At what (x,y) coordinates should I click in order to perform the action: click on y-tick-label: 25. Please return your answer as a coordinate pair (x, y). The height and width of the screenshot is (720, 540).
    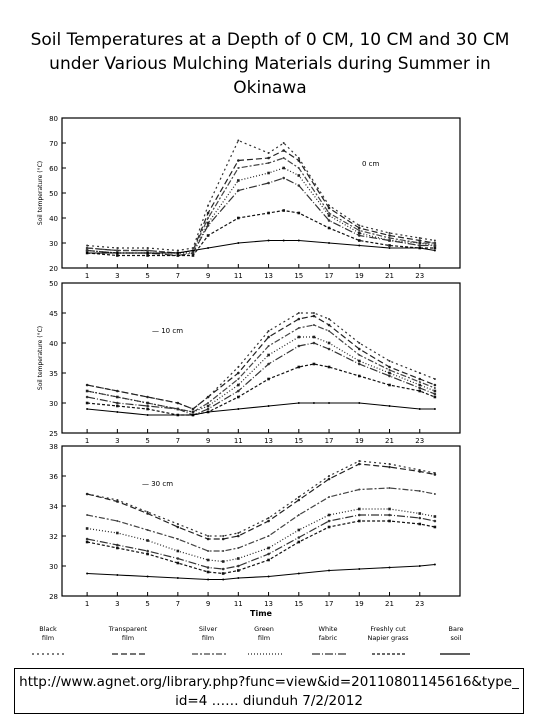
    Looking at the image, I should click on (53, 434).